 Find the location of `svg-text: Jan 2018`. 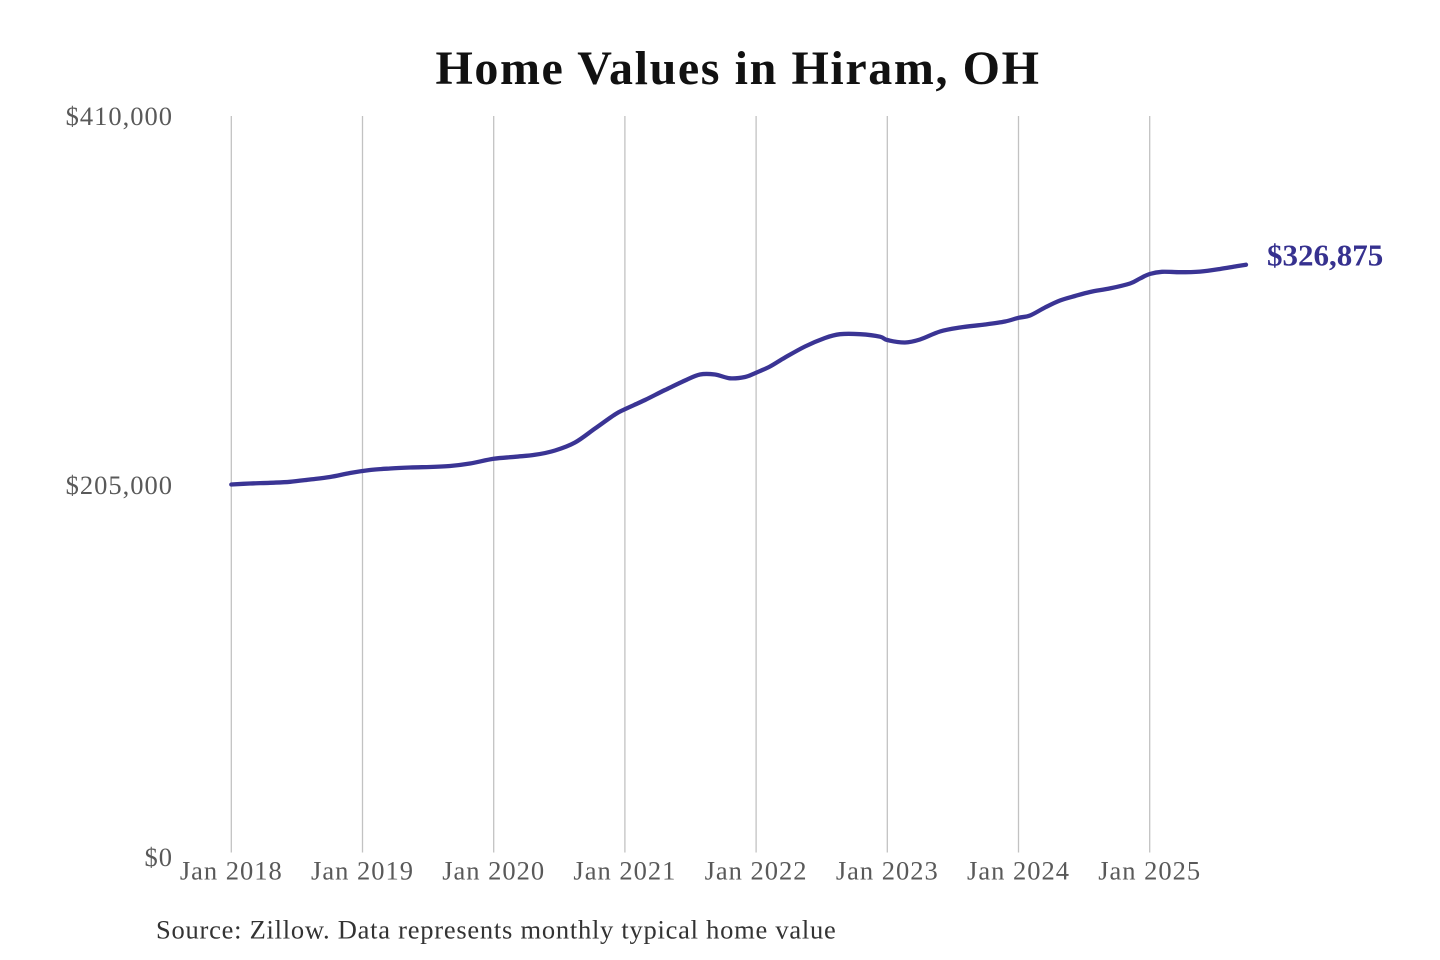

svg-text: Jan 2018 is located at coordinates (231, 871).